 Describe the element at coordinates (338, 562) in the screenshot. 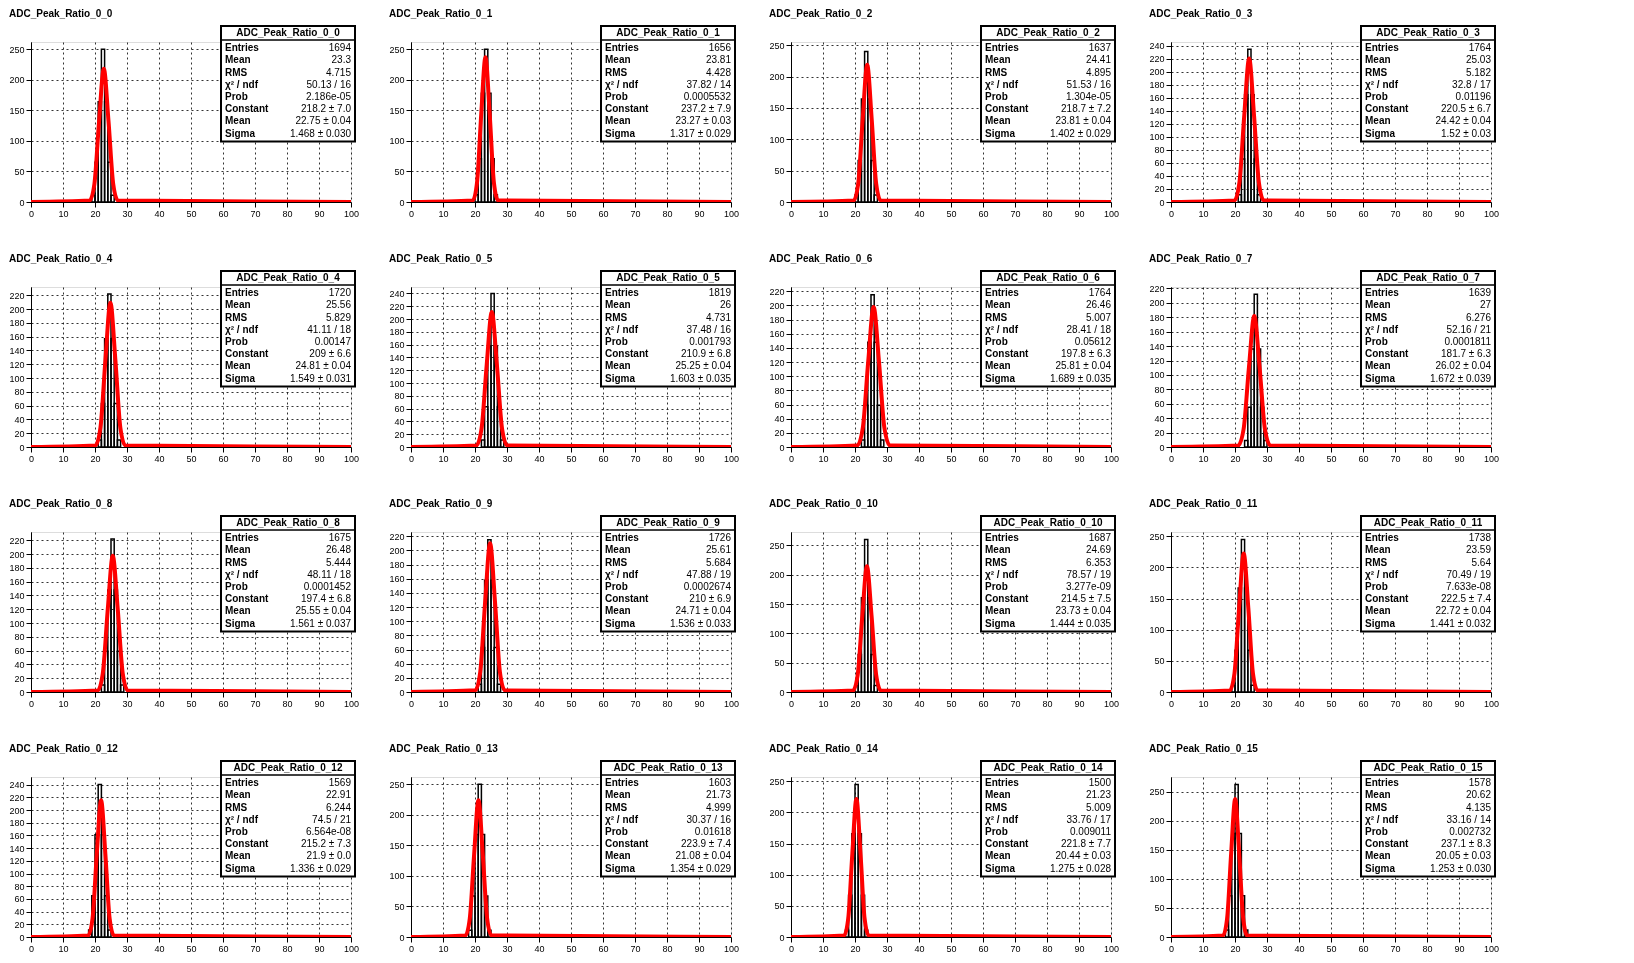

I see `annotation: 5.444` at that location.